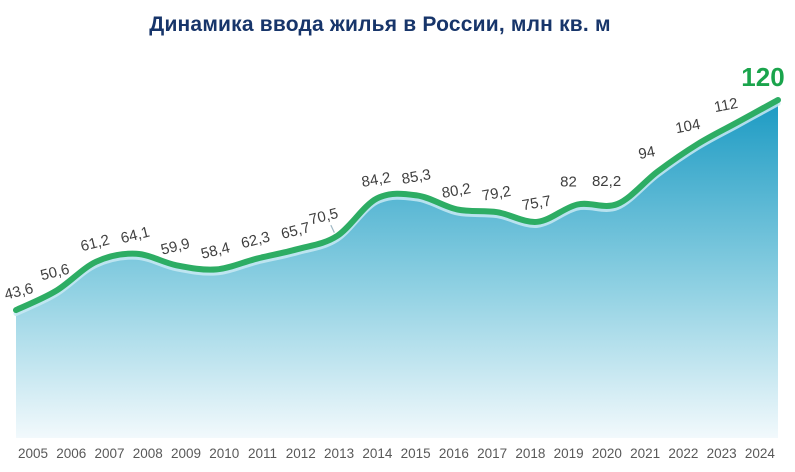  I want to click on year-tick-label: 2021, so click(645, 453).